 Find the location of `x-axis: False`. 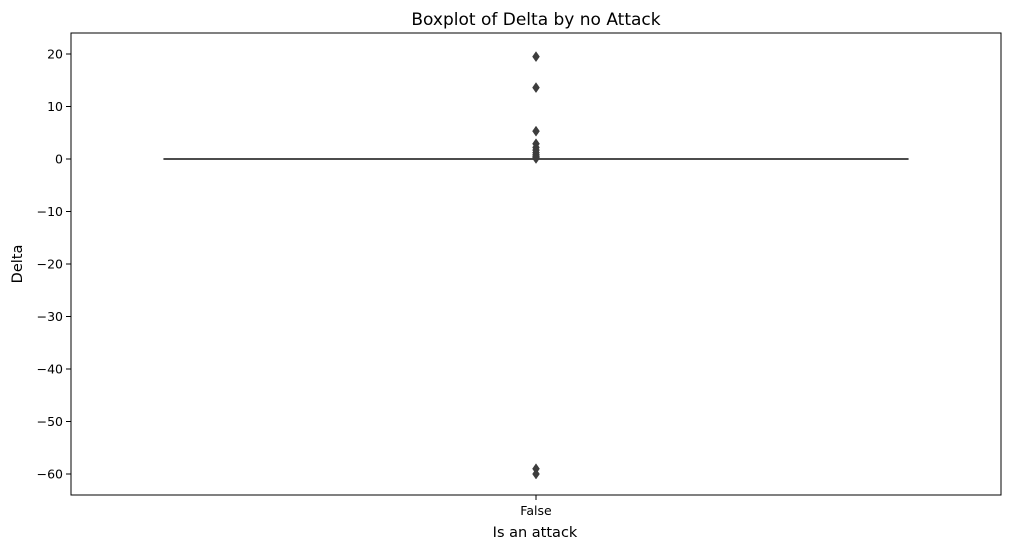

x-axis: False is located at coordinates (536, 506).